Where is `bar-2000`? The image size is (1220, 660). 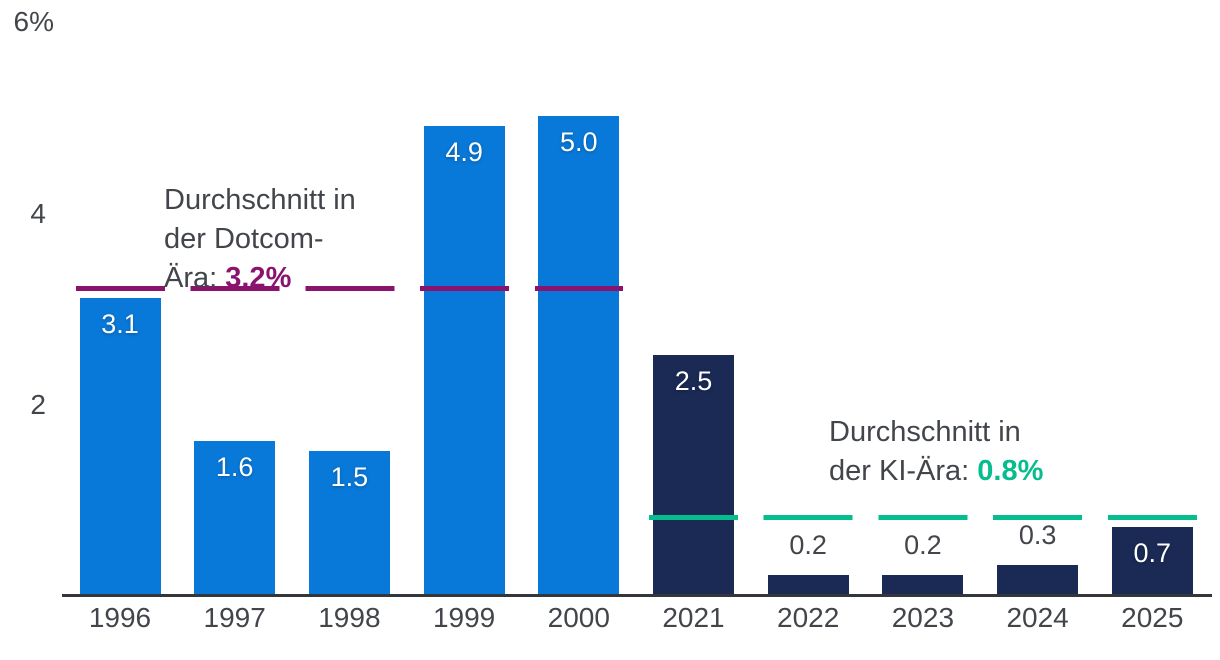 bar-2000 is located at coordinates (579, 355).